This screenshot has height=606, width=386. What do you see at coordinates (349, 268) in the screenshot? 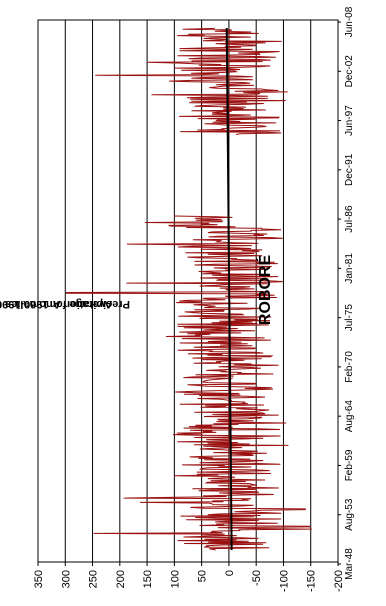
I see `x-tick-label: Jan-81` at bounding box center [349, 268].